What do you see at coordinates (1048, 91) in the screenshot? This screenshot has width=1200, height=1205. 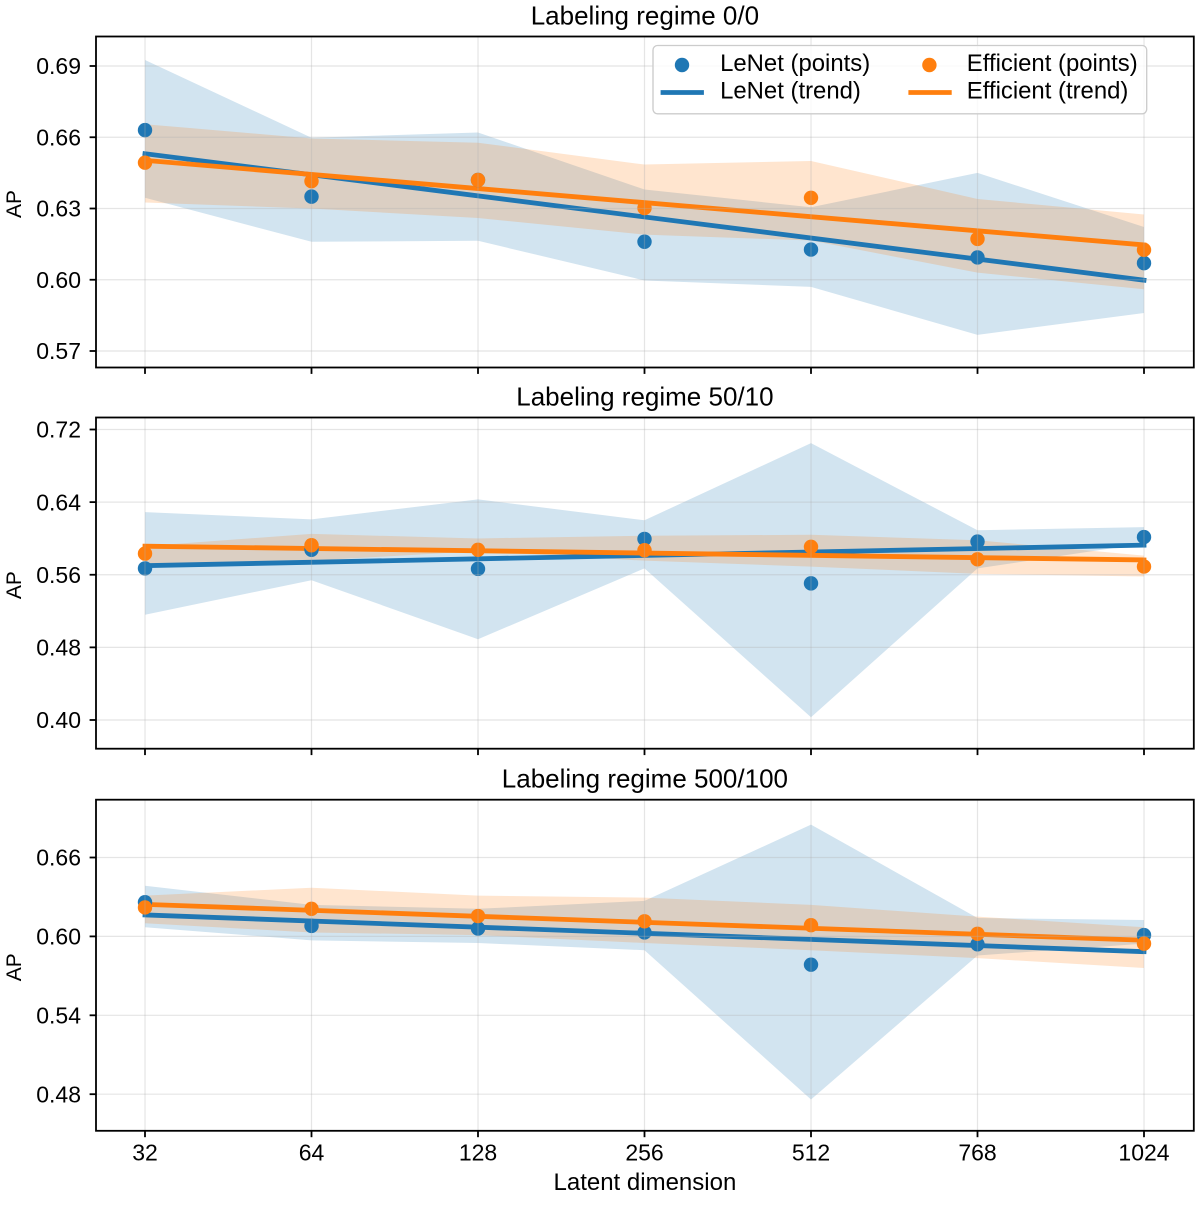 I see `svg-text: Efficient (trend)` at bounding box center [1048, 91].